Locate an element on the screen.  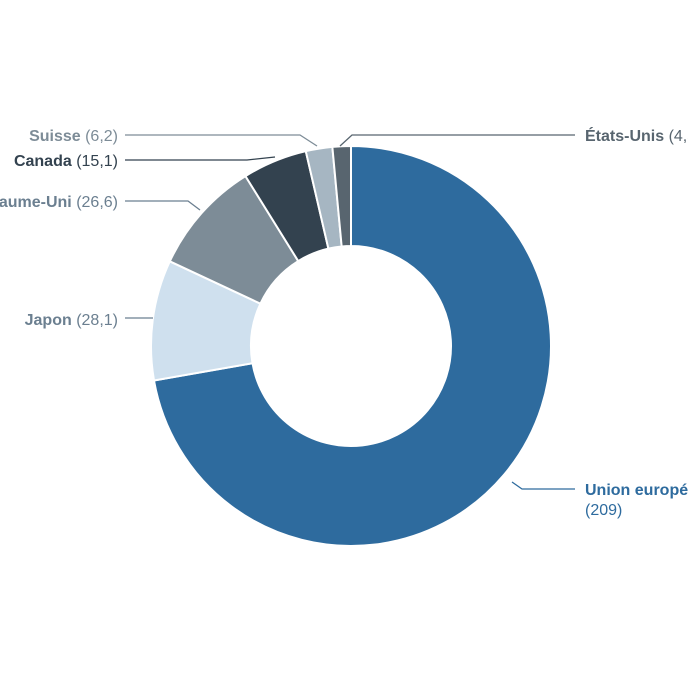
leader-line-suisse is located at coordinates (221, 140).